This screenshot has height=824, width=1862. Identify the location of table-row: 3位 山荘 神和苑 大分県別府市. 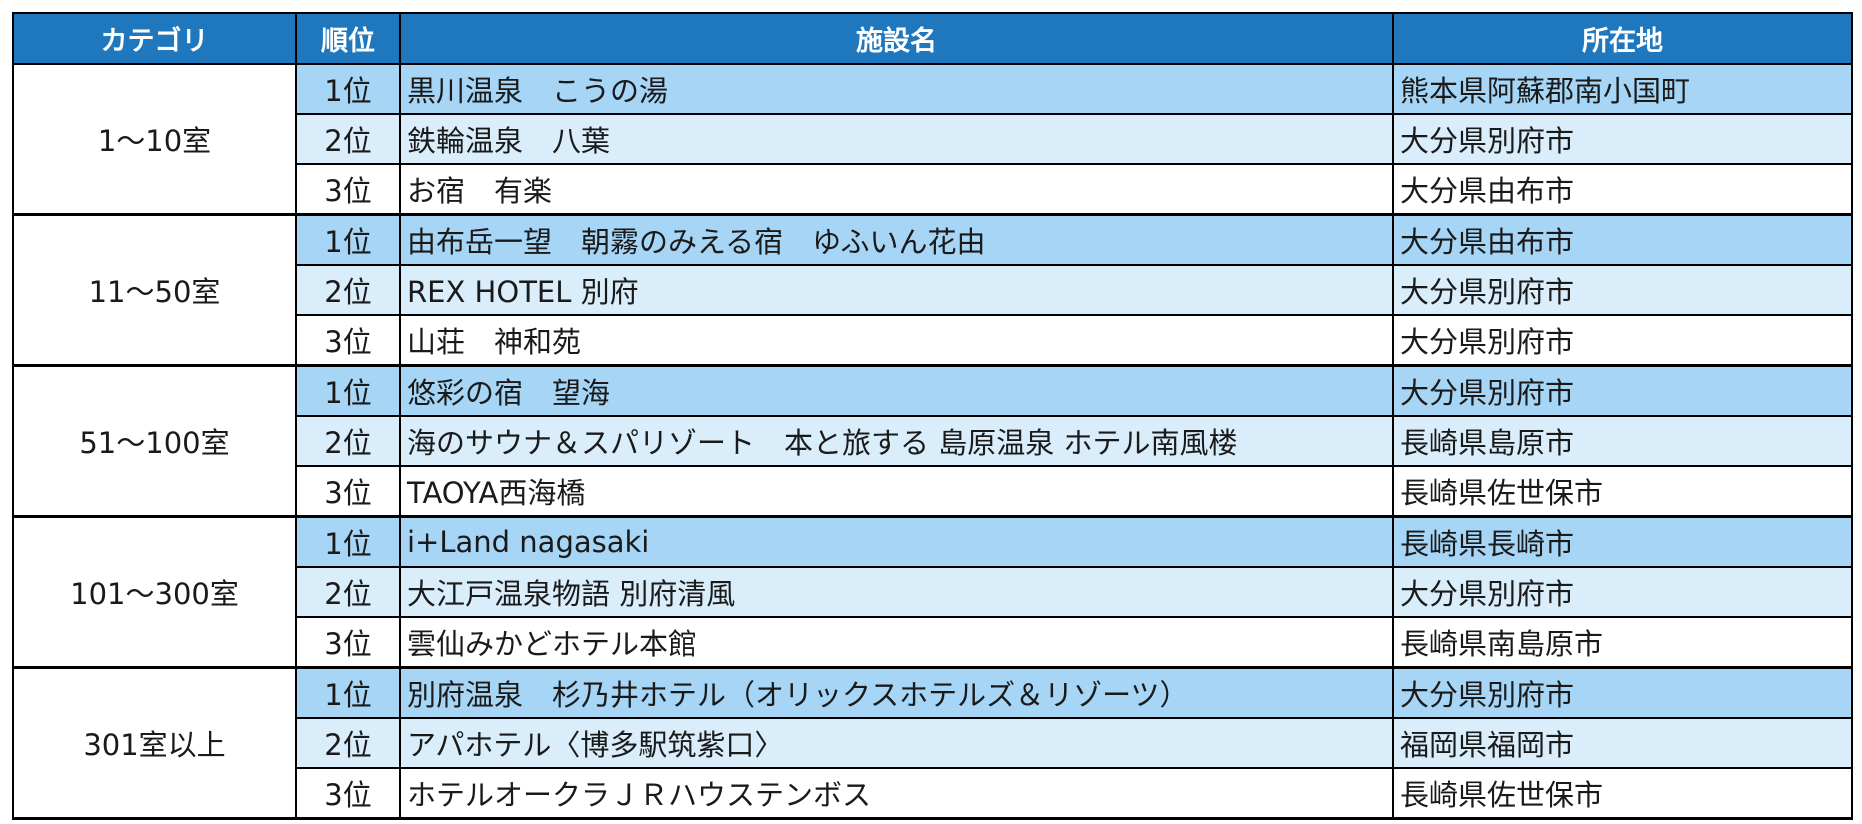
(933, 340).